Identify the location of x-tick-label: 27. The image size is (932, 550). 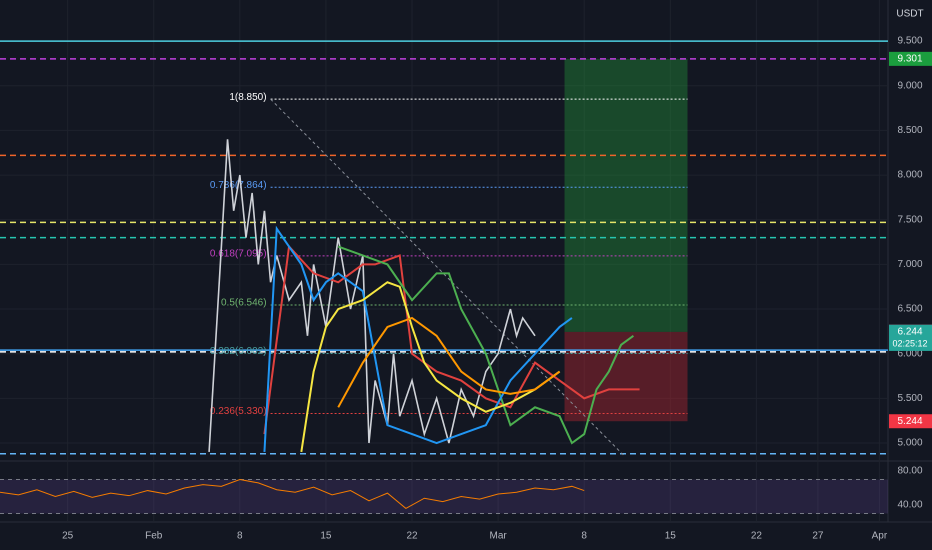
(818, 536).